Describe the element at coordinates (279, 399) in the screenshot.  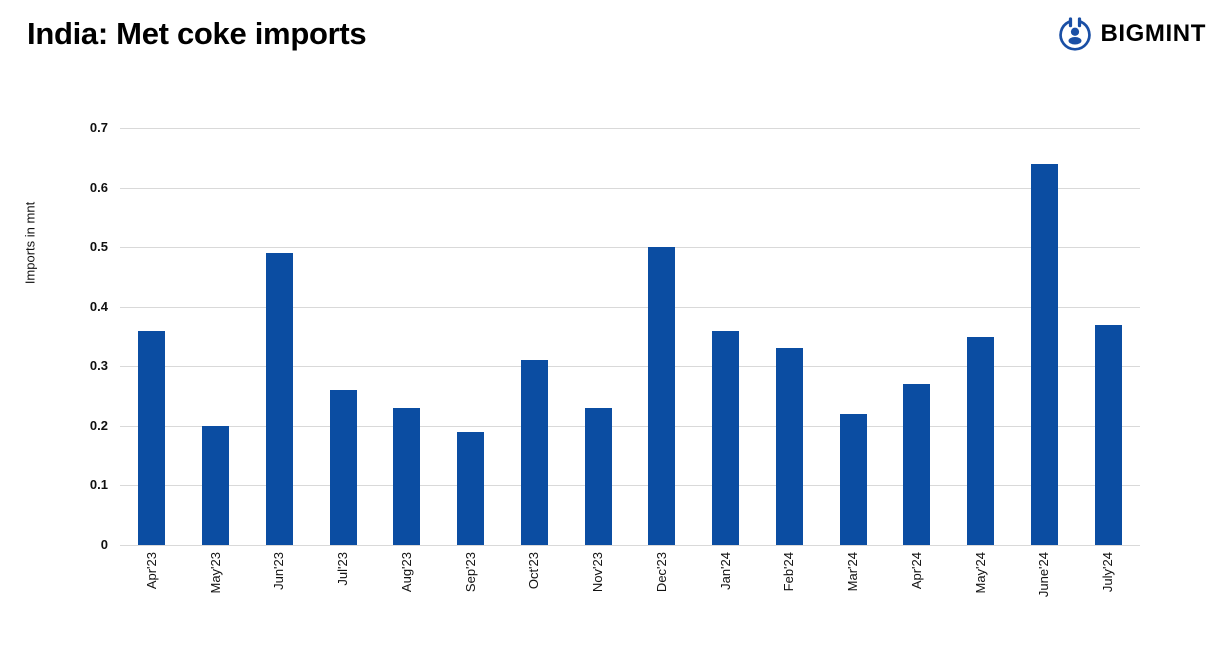
I see `bar-Jun'23` at that location.